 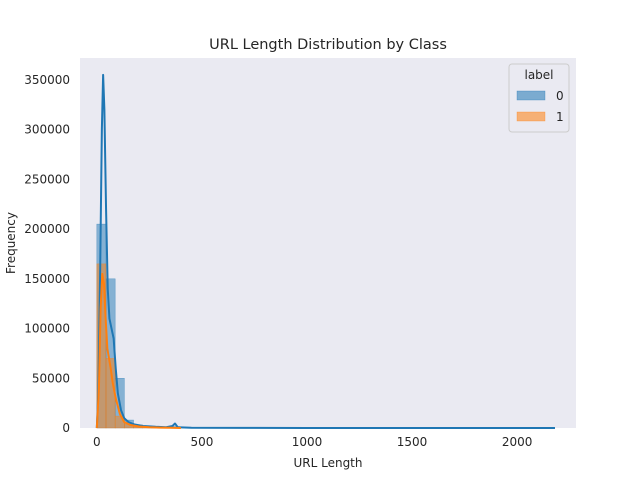 What do you see at coordinates (47, 179) in the screenshot?
I see `y-tick-label: 250000` at bounding box center [47, 179].